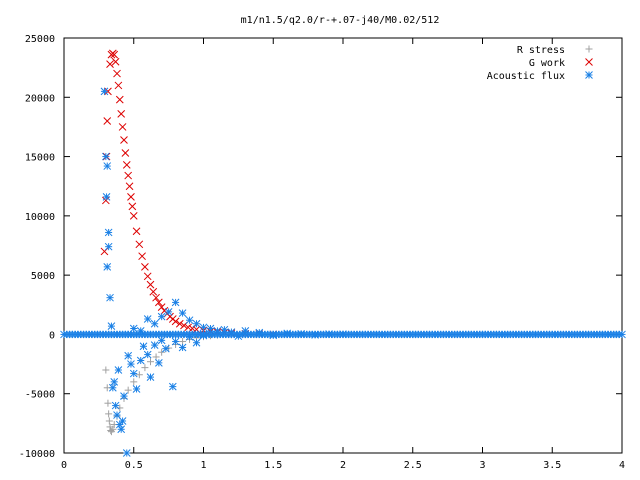 The image size is (640, 480). I want to click on legend-label: Acoustic flux, so click(526, 76).